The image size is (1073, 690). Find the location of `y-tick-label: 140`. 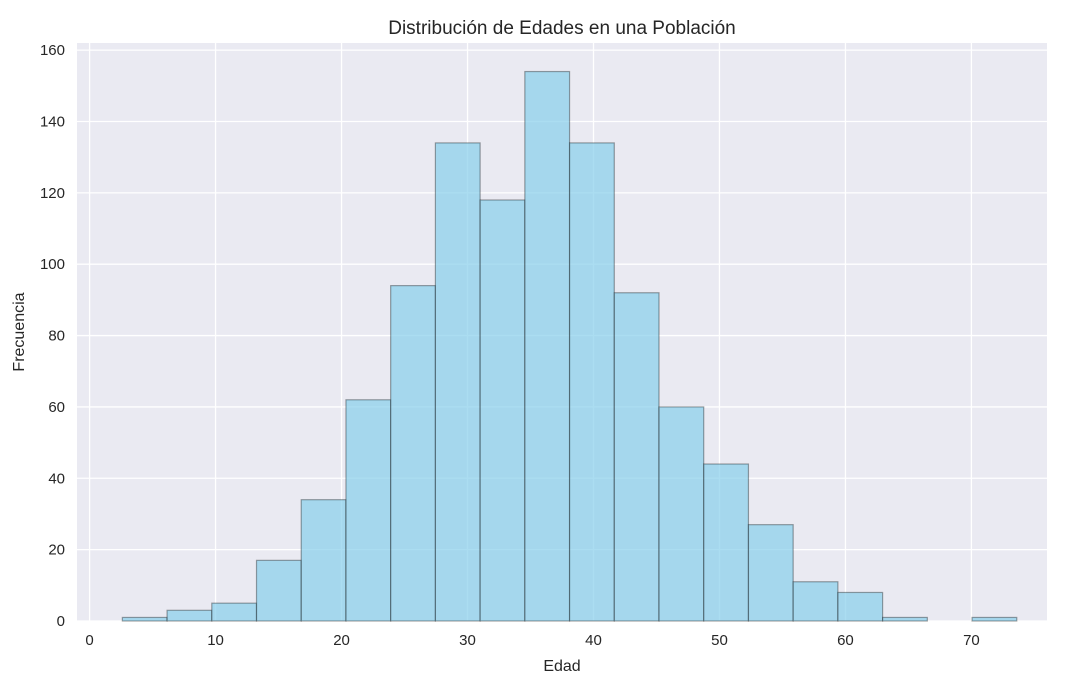

y-tick-label: 140 is located at coordinates (52, 121).